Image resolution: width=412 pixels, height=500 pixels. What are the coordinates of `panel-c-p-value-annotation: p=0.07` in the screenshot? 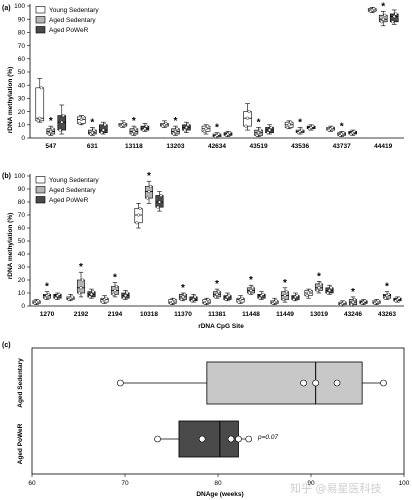 It's located at (267, 437).